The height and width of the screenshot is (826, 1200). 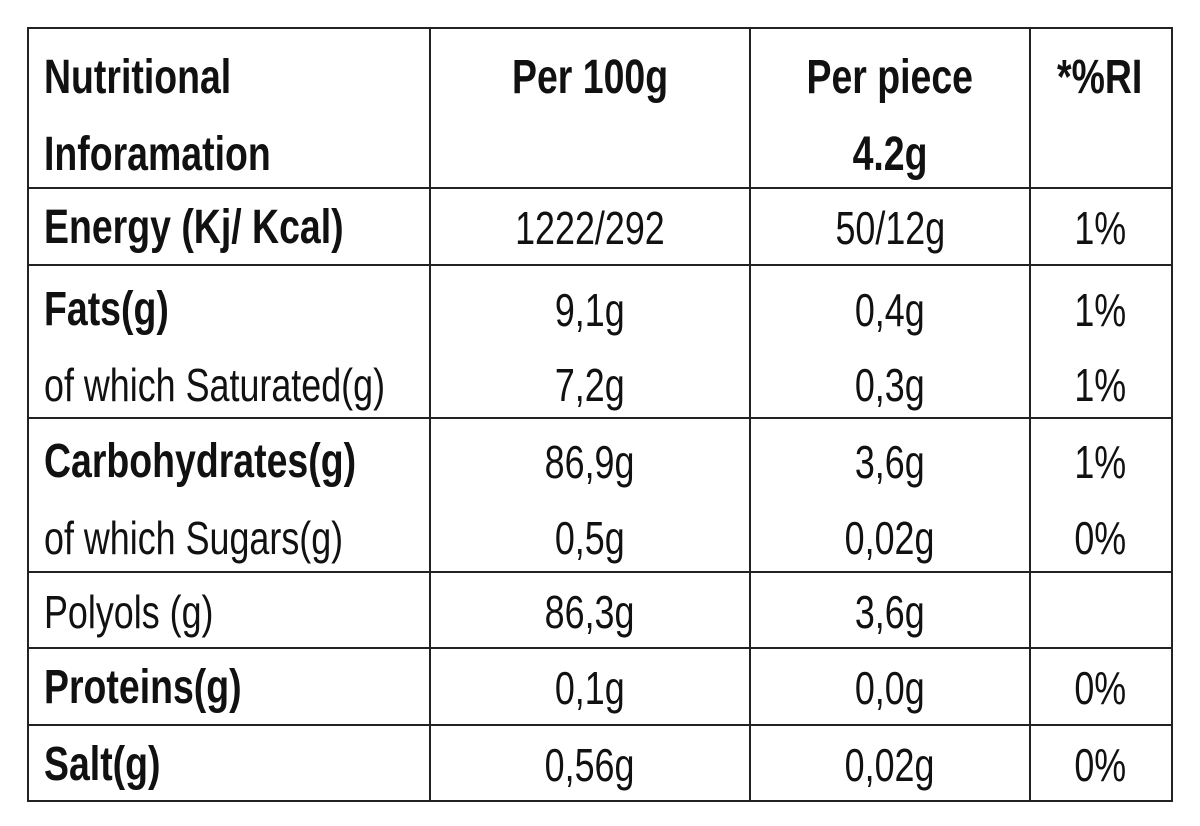 I want to click on header-text: 4.2g, so click(x=890, y=154).